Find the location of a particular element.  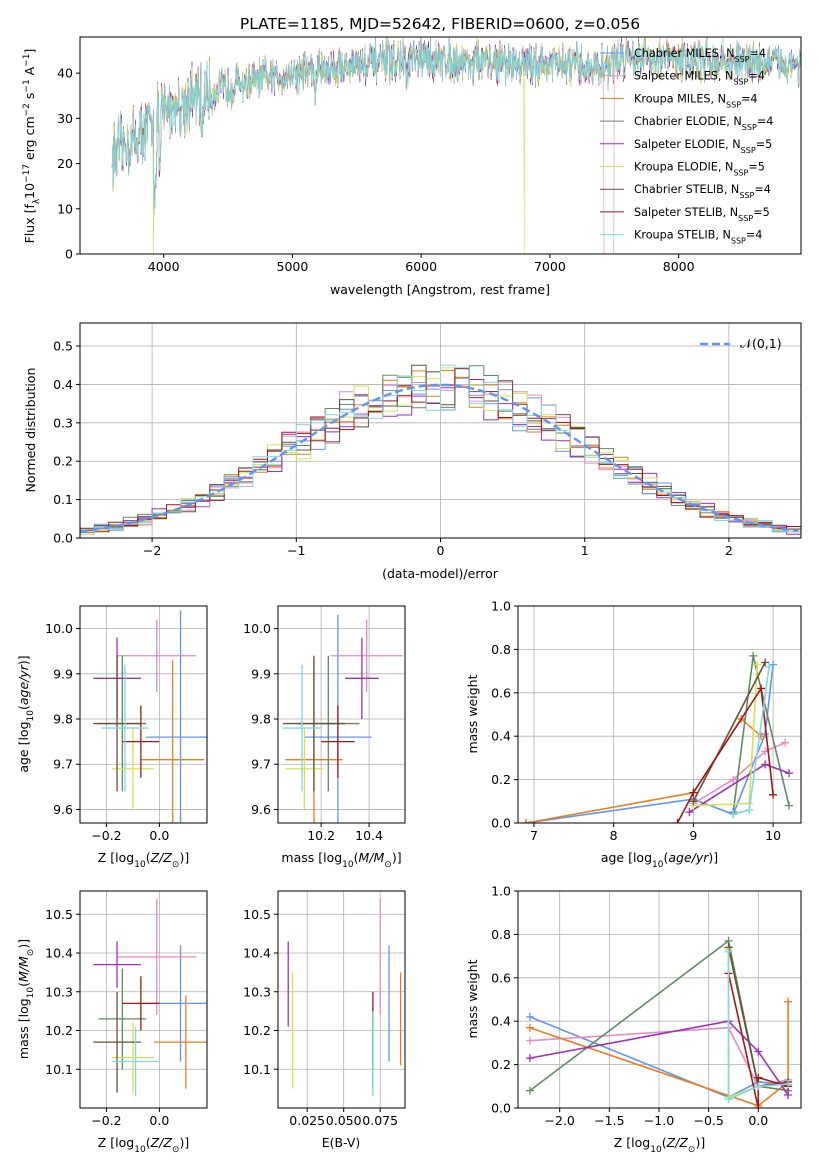

y-tick-label: 0.6 is located at coordinates (501, 977).